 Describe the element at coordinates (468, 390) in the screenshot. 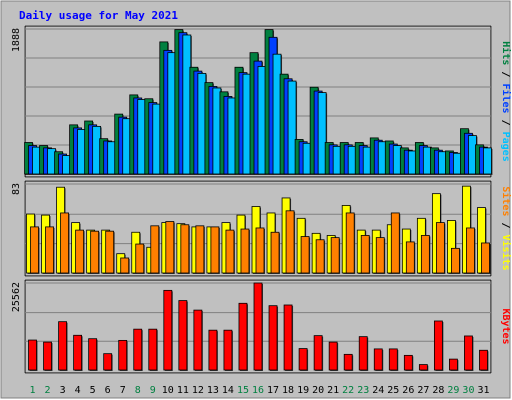

I see `x-tick-label: 30` at that location.